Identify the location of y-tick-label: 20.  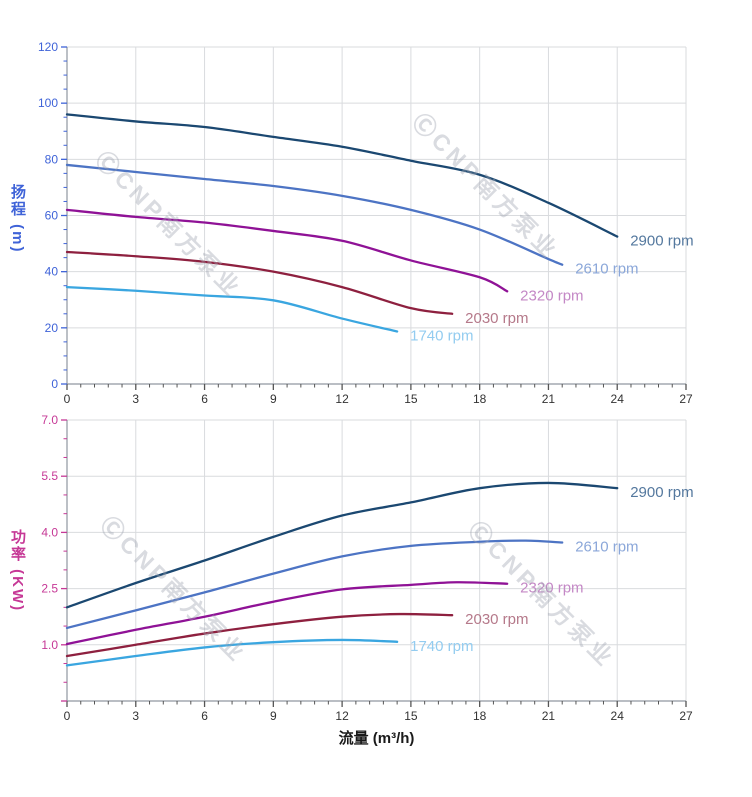
(52, 328).